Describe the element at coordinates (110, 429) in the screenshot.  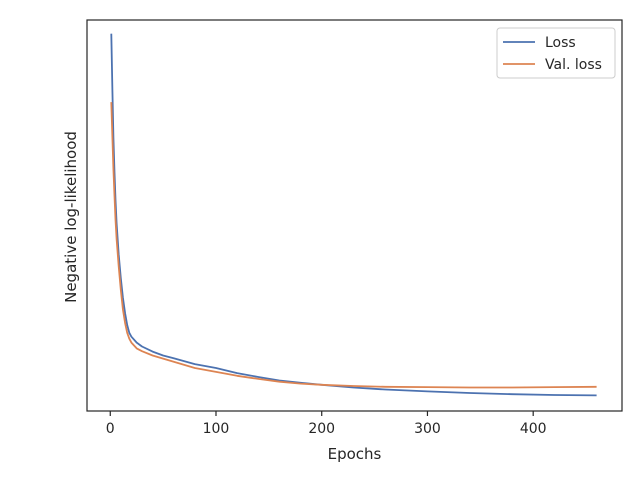
I see `x-tick-label: 0` at that location.